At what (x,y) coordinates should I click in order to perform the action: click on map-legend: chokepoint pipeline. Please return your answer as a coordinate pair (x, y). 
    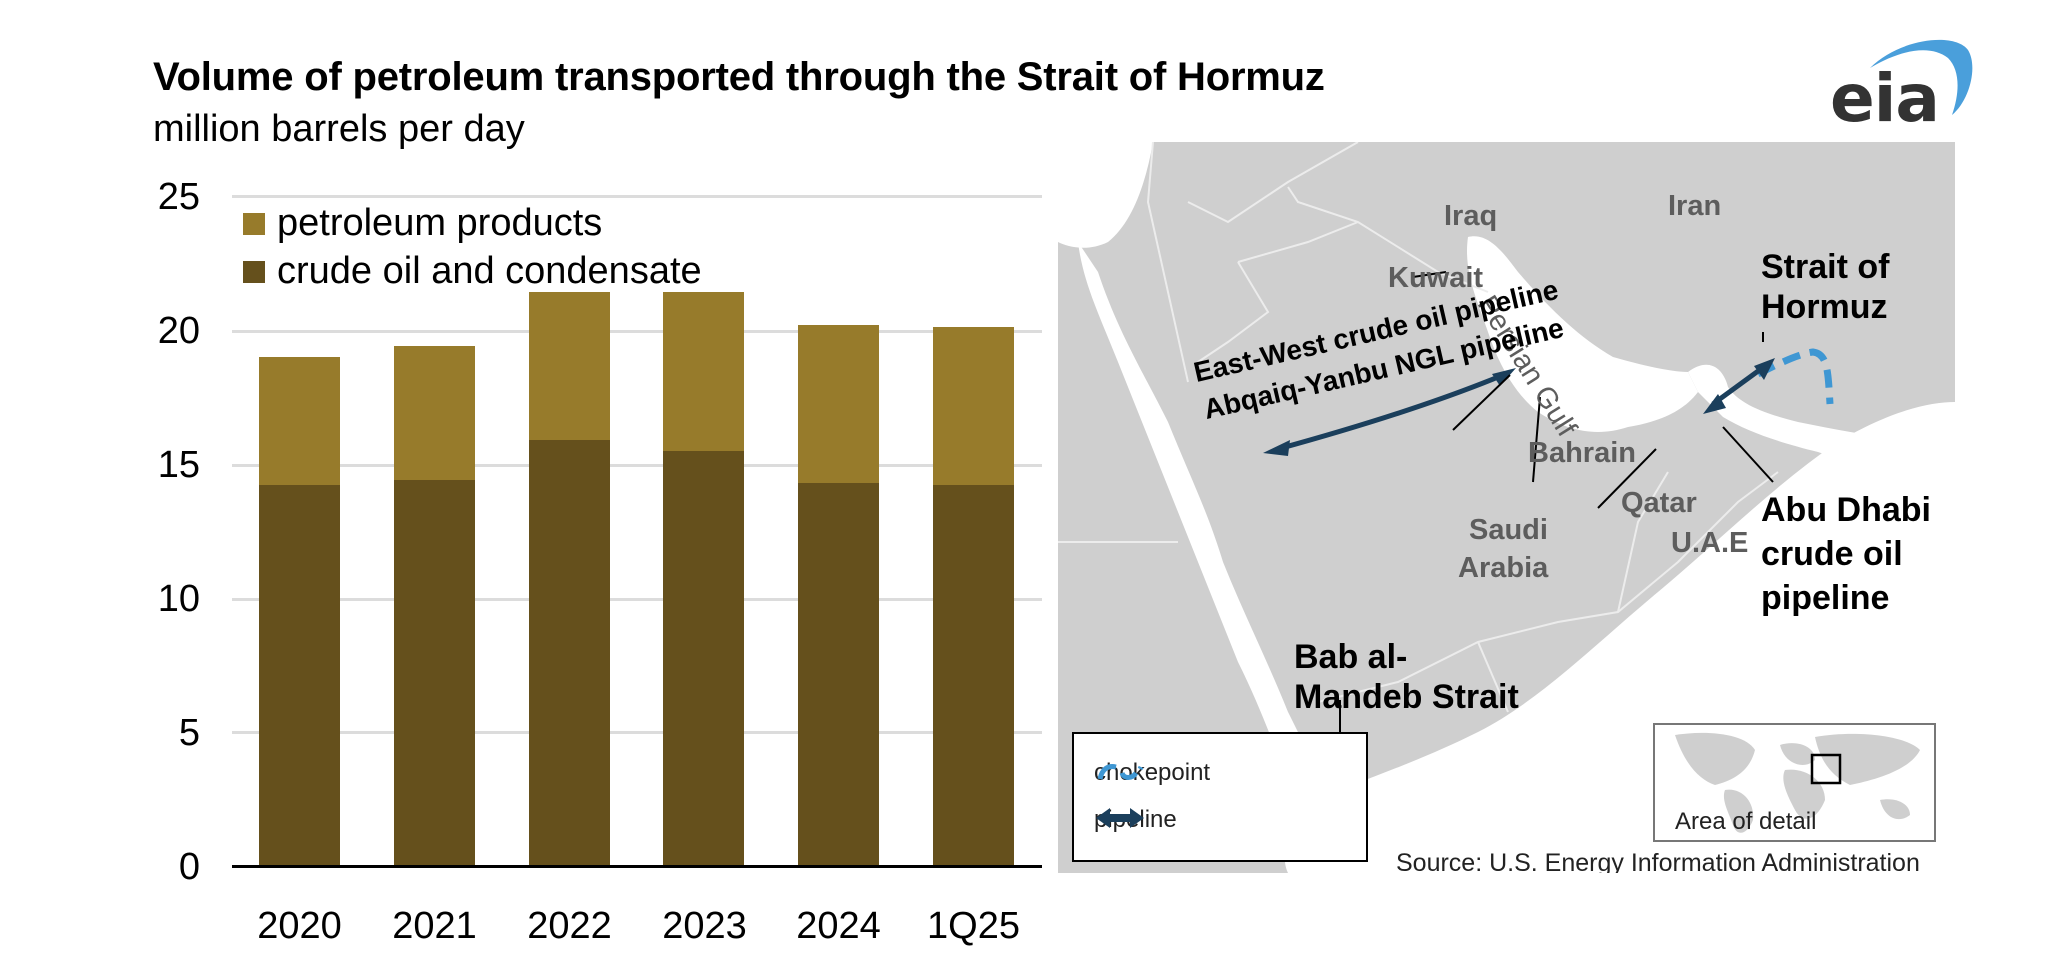
    Looking at the image, I should click on (1220, 797).